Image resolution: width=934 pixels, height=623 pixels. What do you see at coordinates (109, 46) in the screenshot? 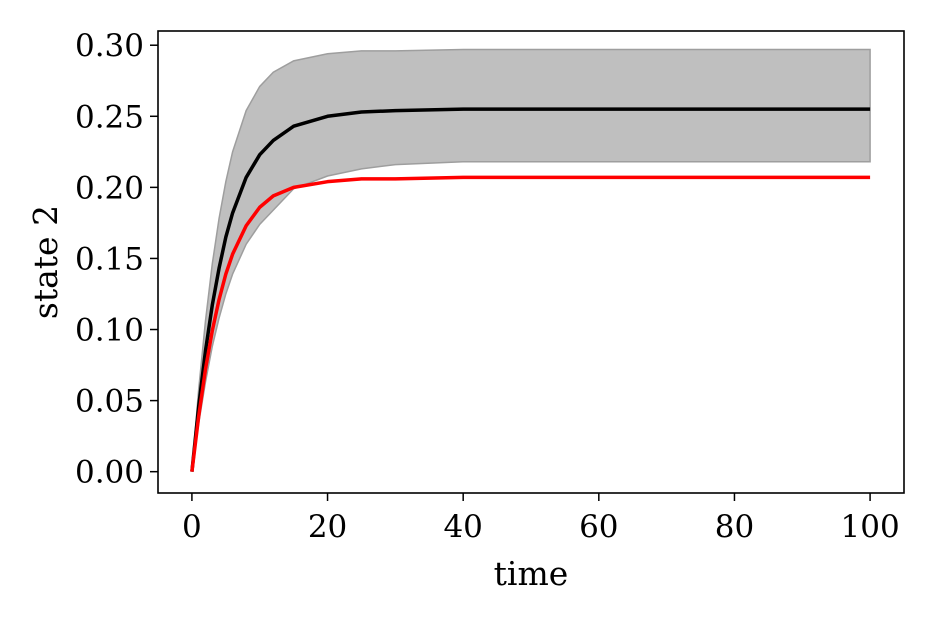
I see `y-tick-label: 0.30` at bounding box center [109, 46].